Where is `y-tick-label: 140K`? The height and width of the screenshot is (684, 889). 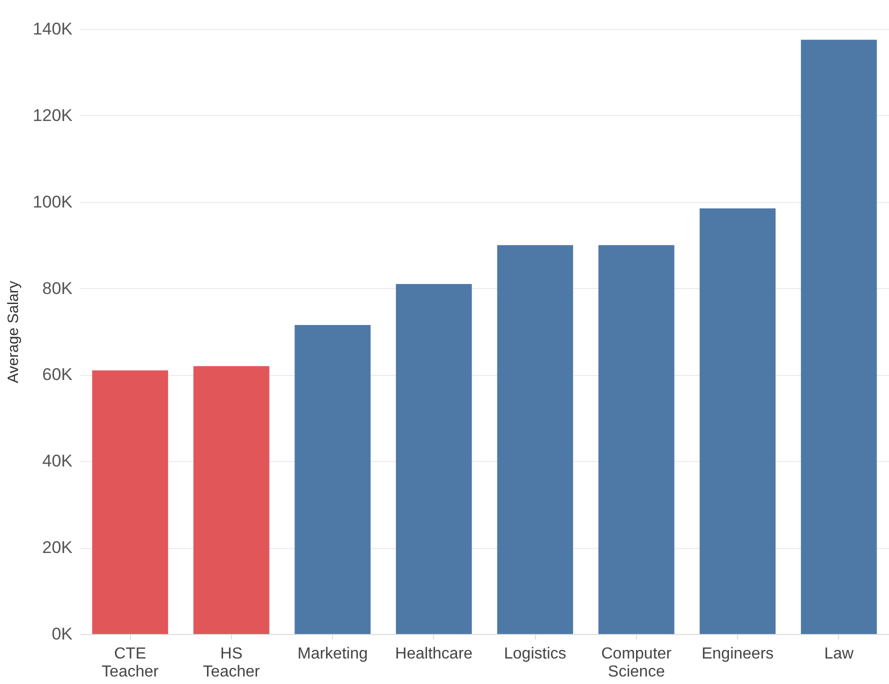 y-tick-label: 140K is located at coordinates (53, 29).